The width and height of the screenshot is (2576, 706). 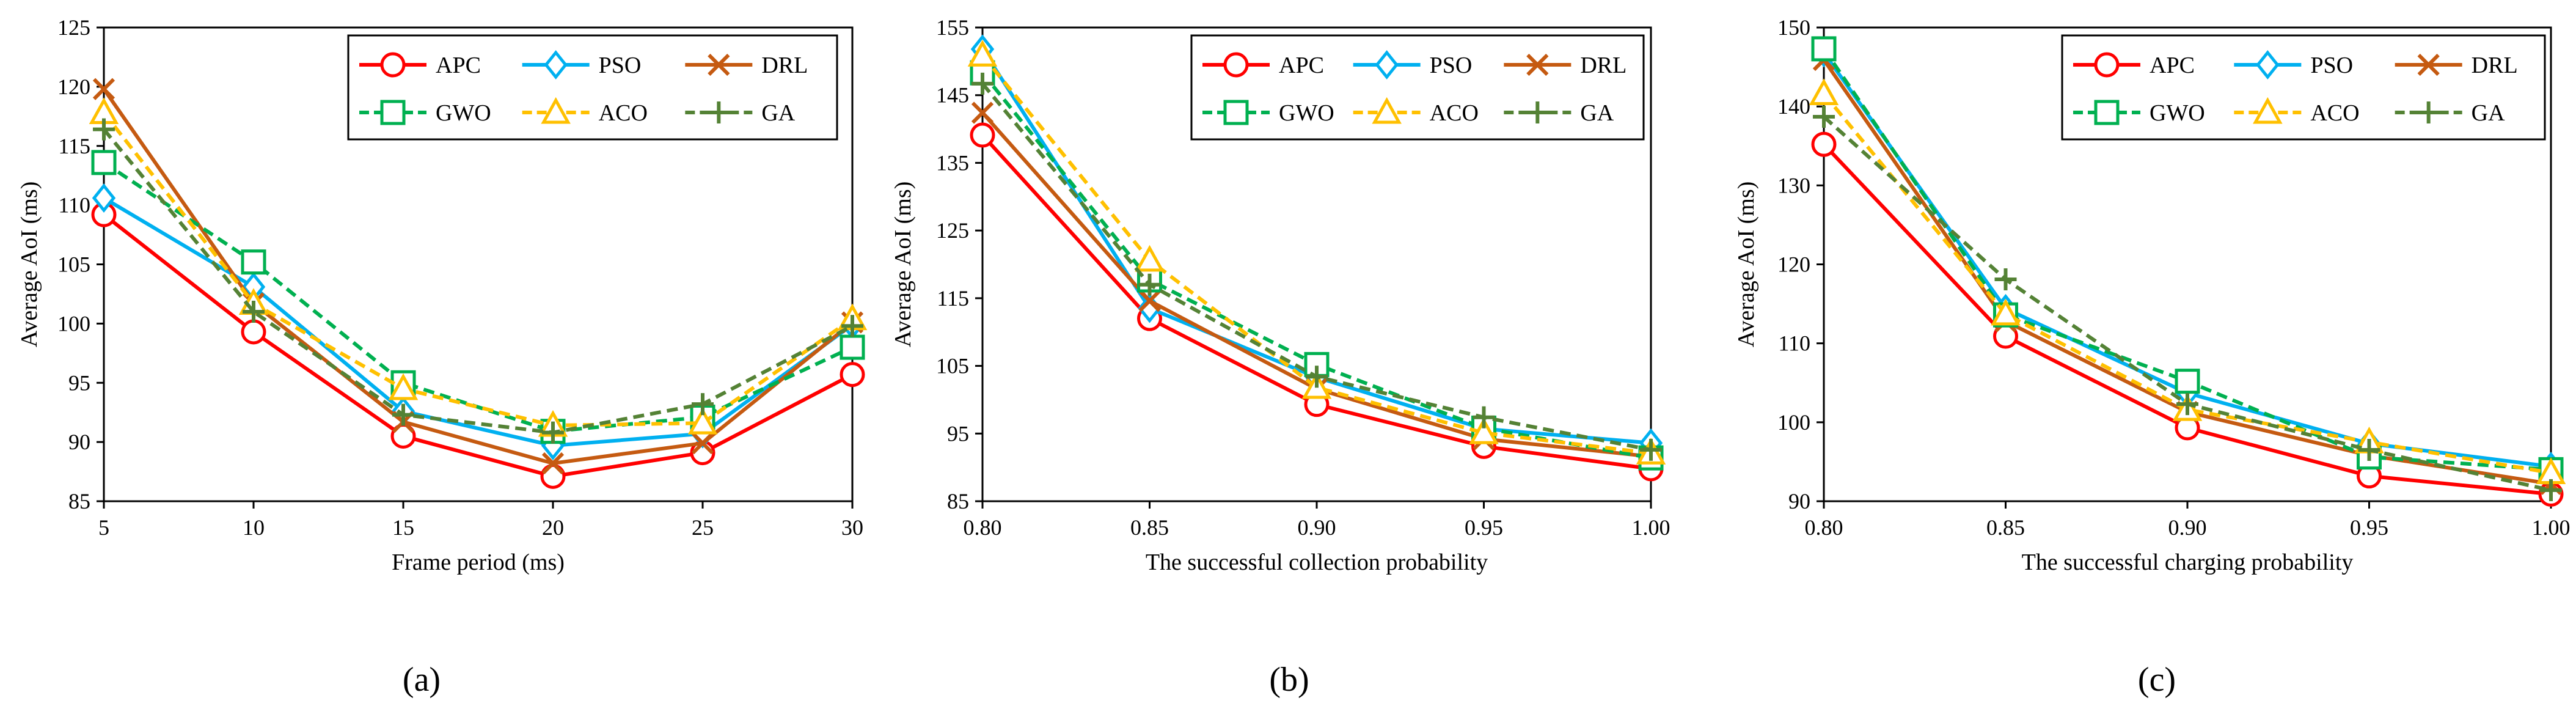 I want to click on legend-item-apc: APC, so click(x=2134, y=65).